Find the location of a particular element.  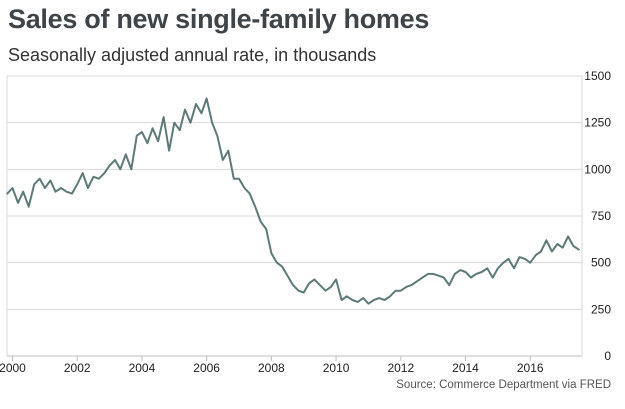

y-tick-label: 1250 is located at coordinates (597, 123).